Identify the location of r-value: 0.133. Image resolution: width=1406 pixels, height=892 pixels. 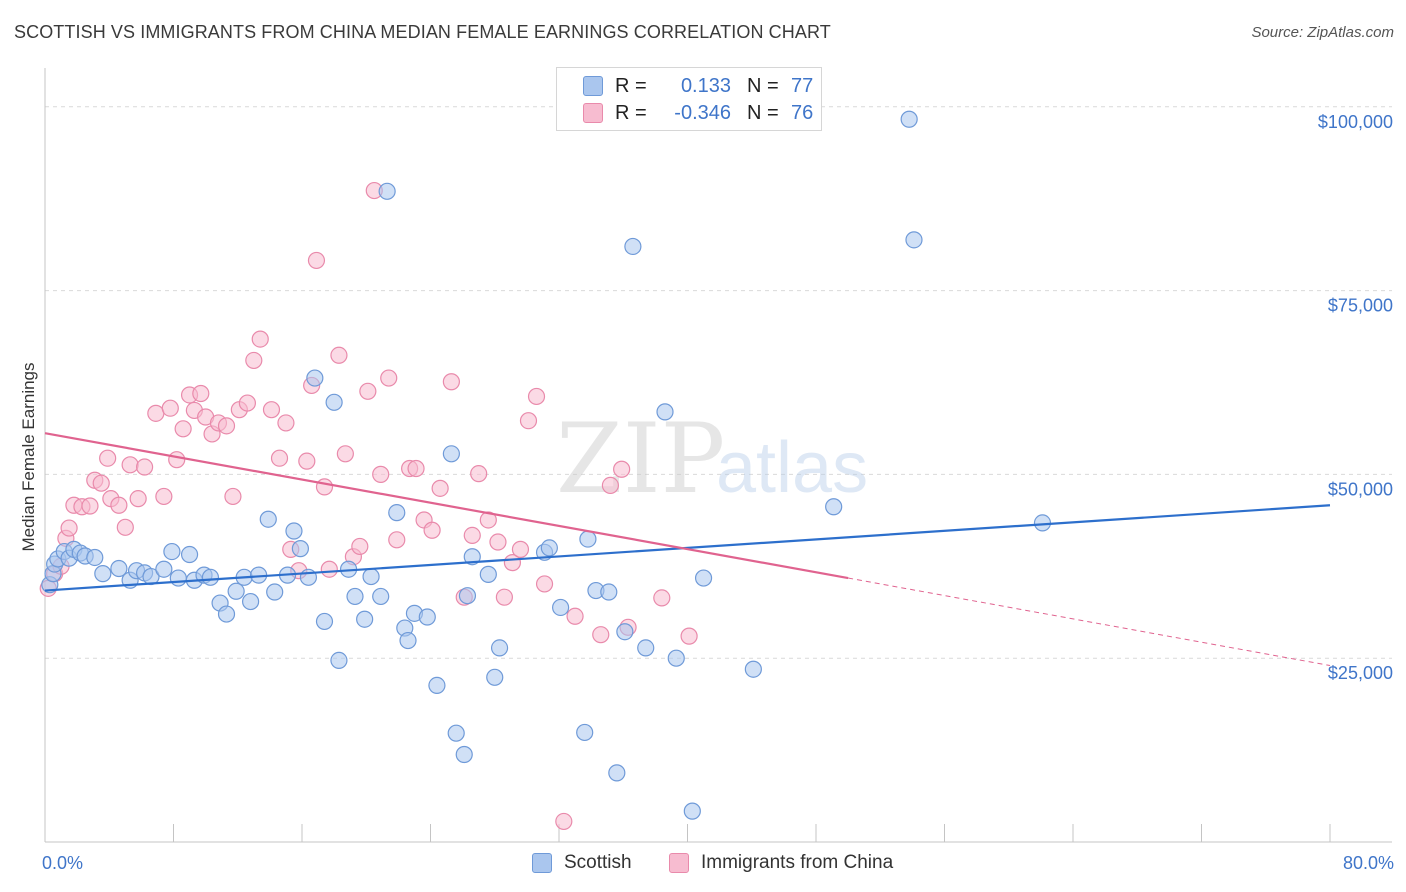
(705, 85).